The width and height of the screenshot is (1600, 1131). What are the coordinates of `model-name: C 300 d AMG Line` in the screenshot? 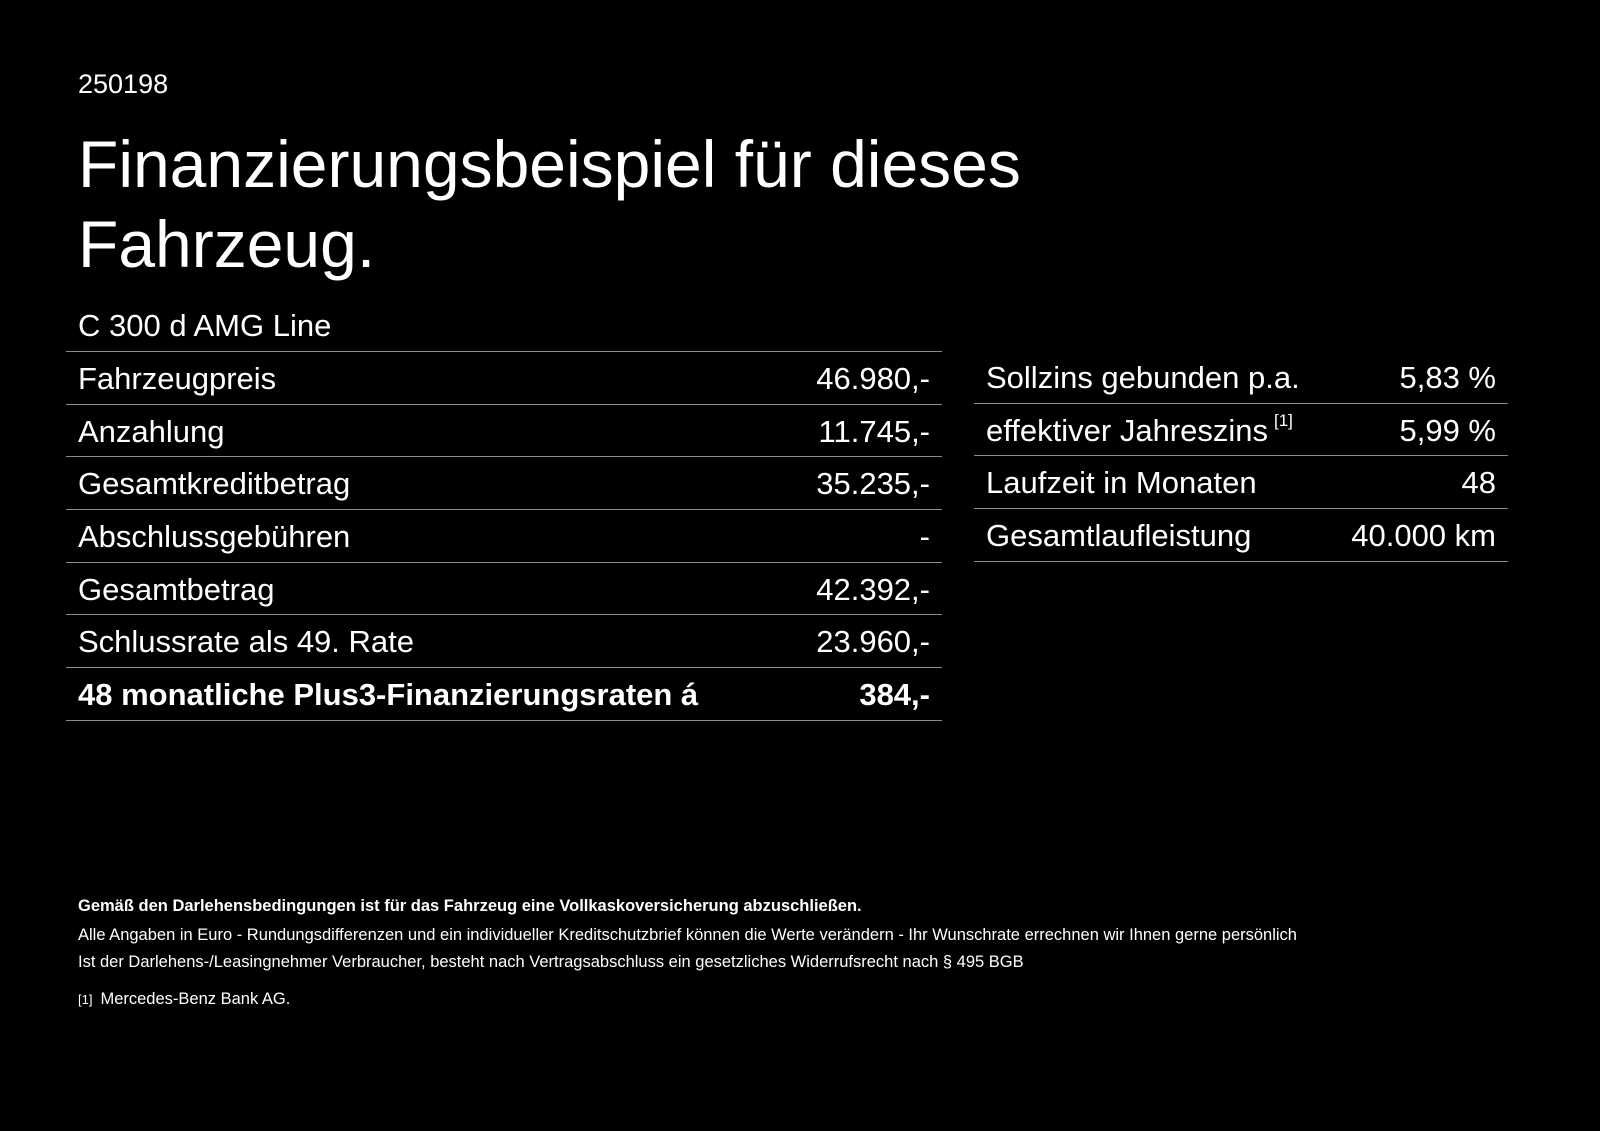 It's located at (205, 325).